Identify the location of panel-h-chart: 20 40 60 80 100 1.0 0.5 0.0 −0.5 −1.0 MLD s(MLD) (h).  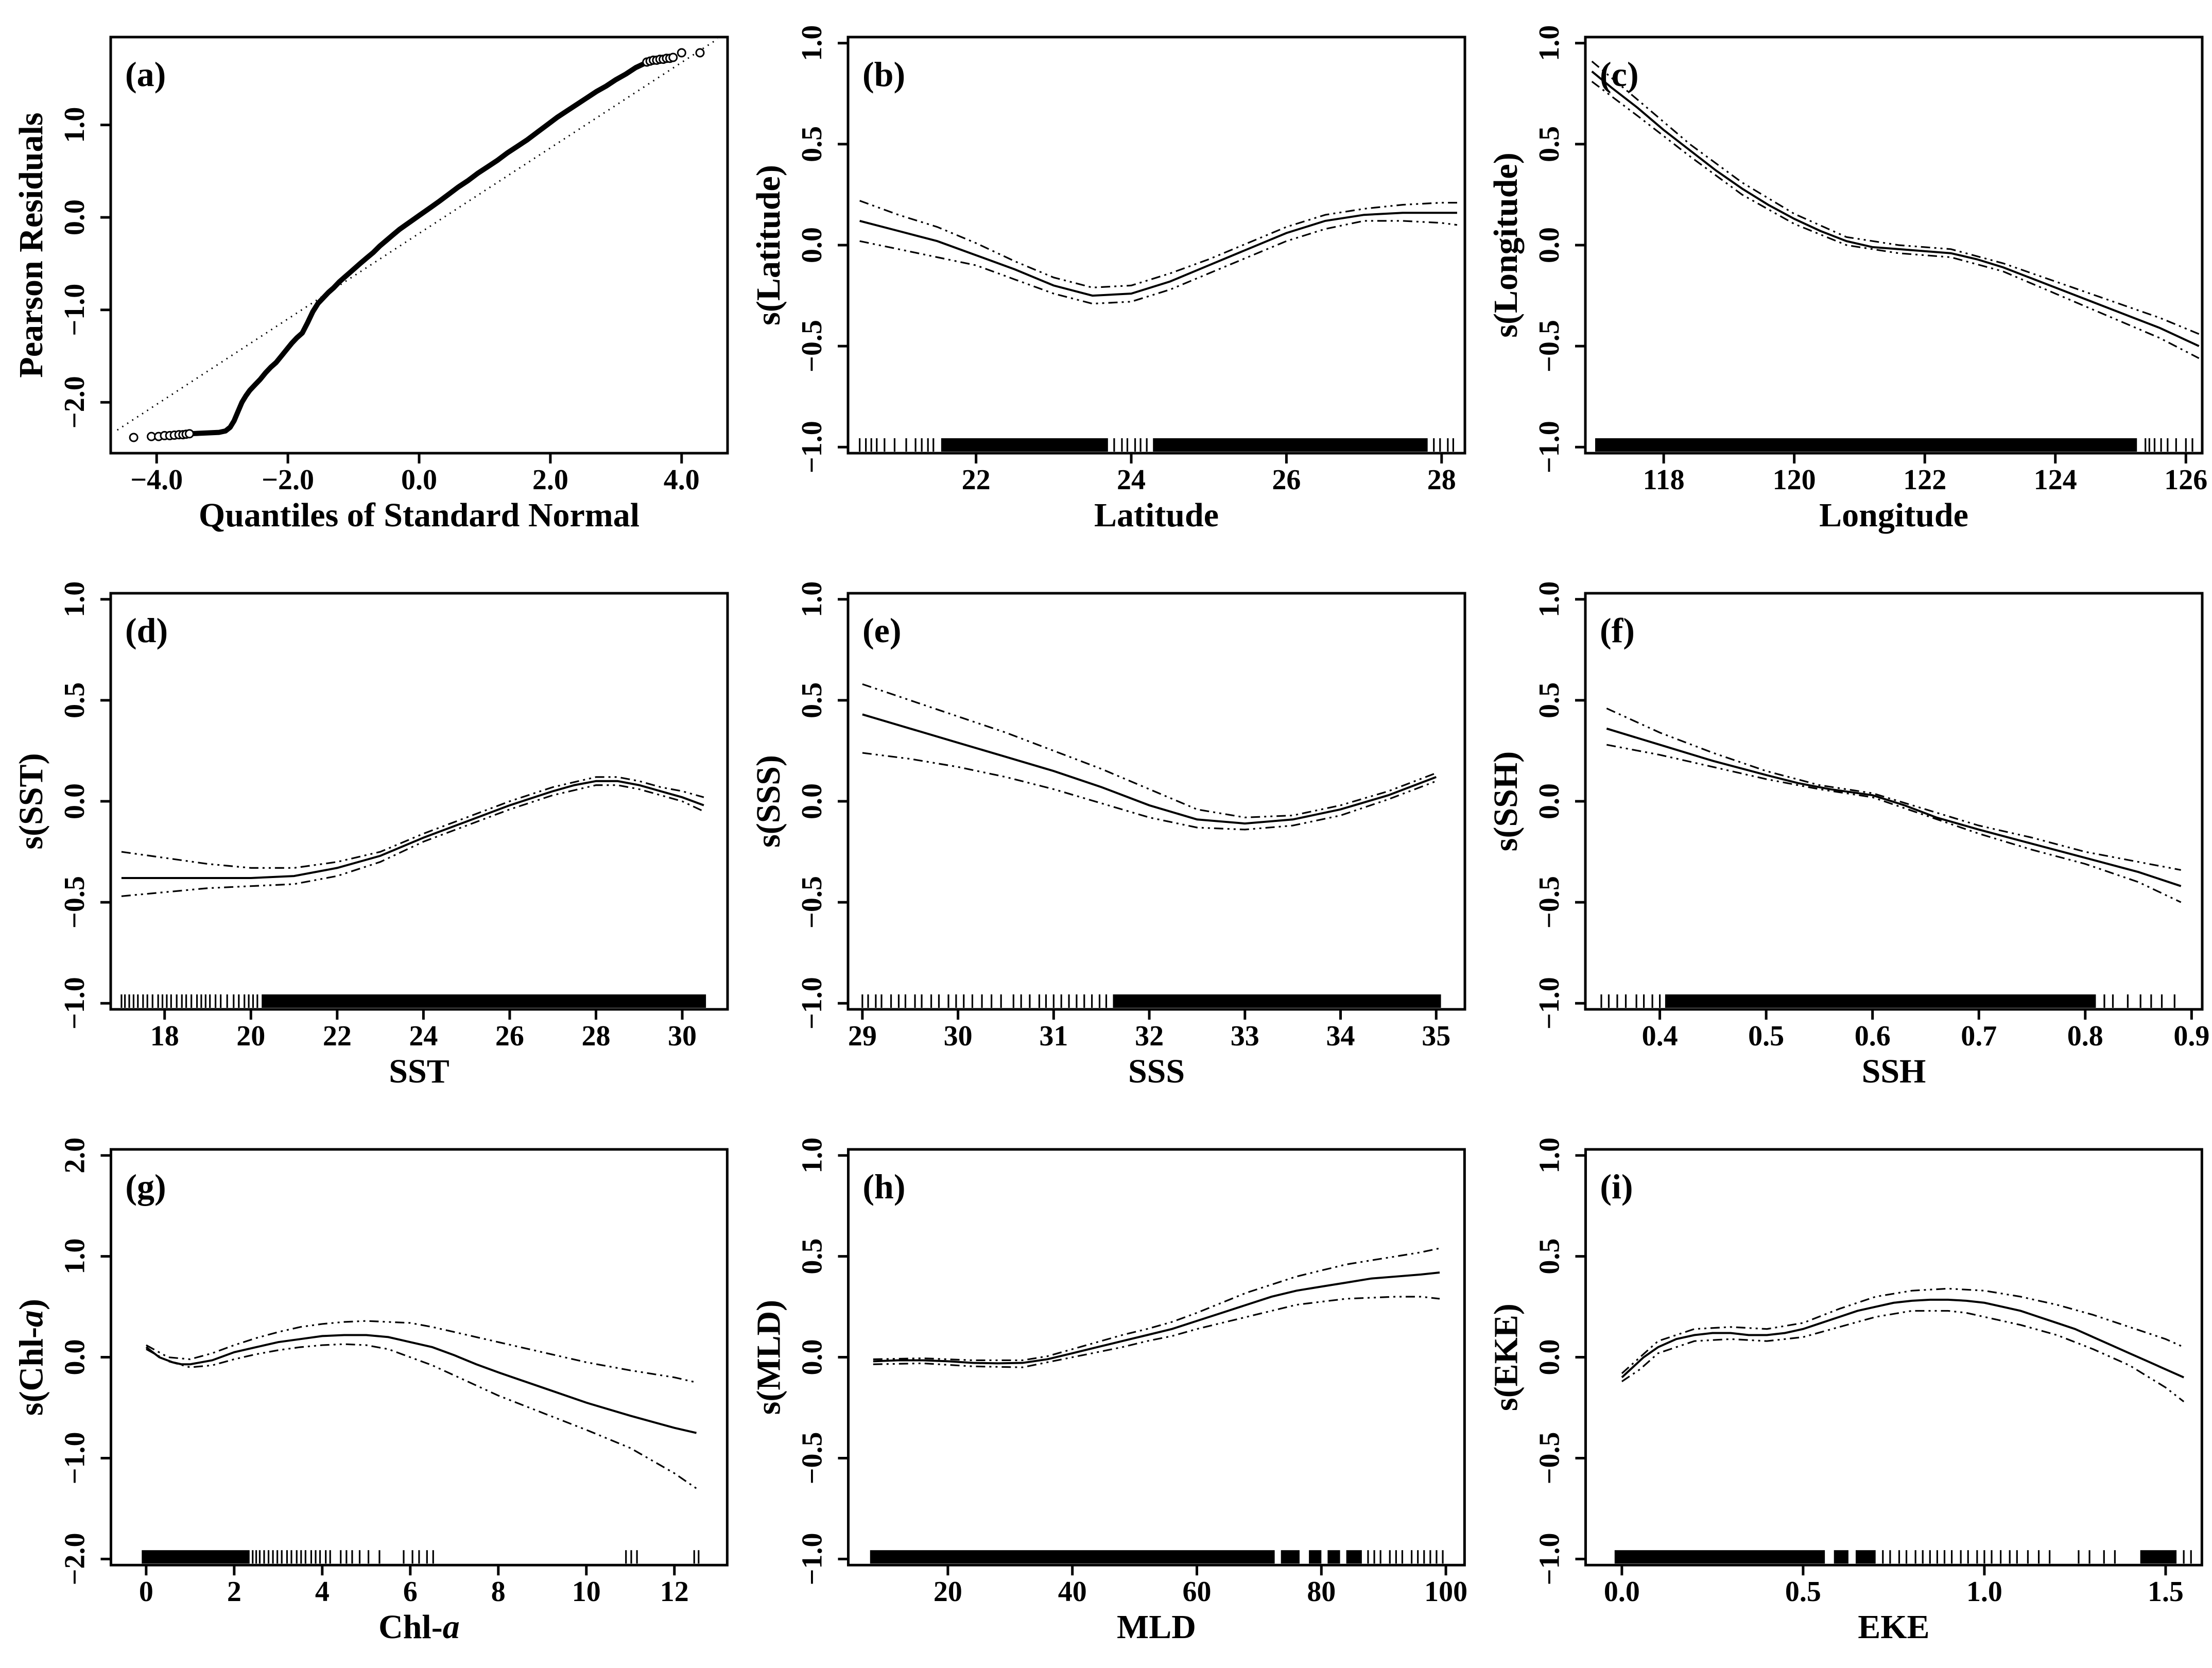
(1108, 1392).